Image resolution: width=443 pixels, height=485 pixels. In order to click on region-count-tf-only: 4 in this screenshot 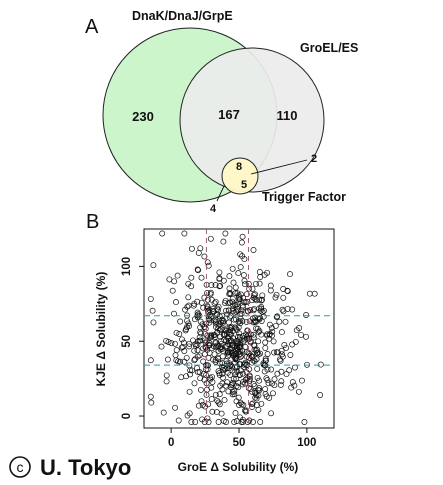, I will do `click(213, 209)`.